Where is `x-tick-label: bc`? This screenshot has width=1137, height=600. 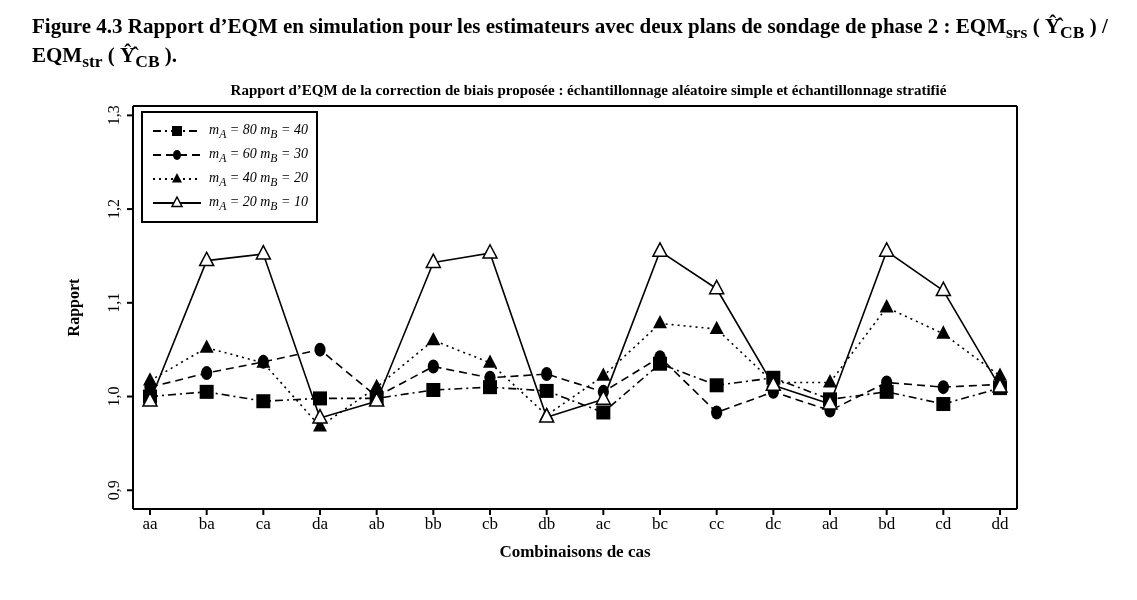 x-tick-label: bc is located at coordinates (660, 524).